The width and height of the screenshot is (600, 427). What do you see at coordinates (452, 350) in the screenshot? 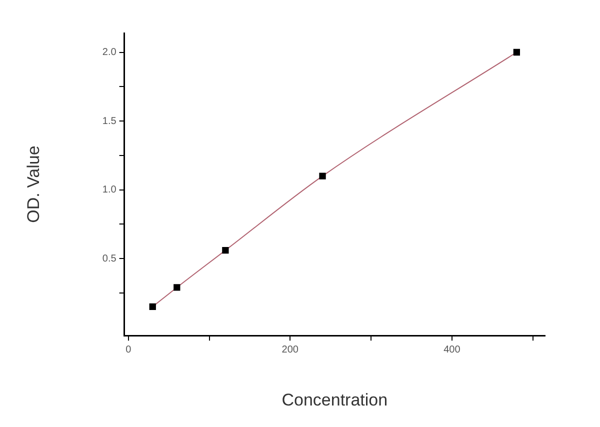
I see `x-tick-label: 400` at bounding box center [452, 350].